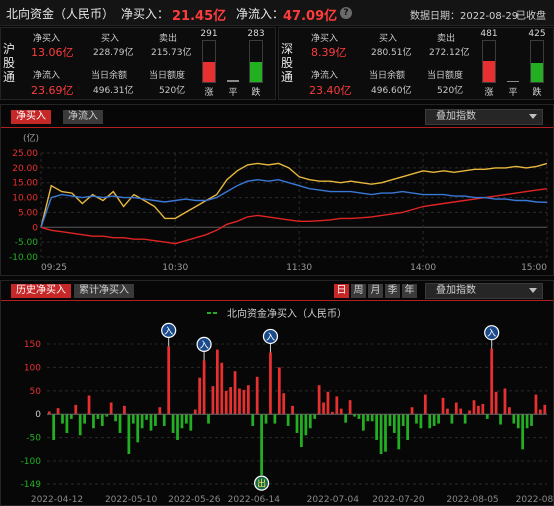  What do you see at coordinates (32, 345) in the screenshot?
I see `y-tick-label: 150` at bounding box center [32, 345].